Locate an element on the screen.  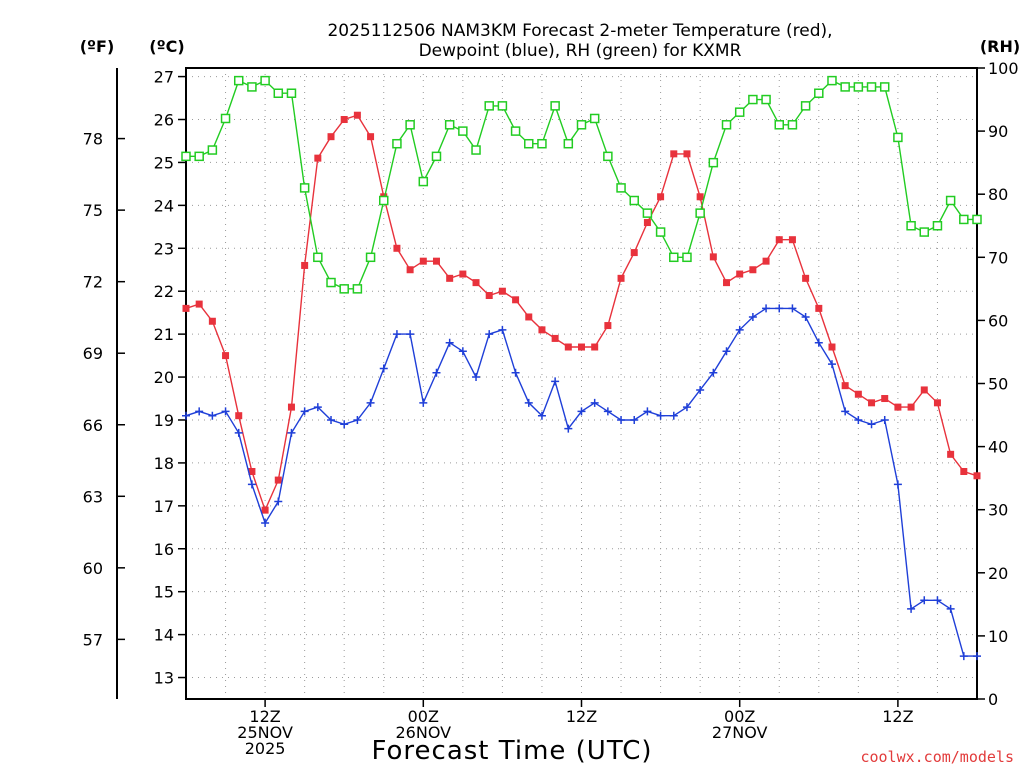
rh-tick-label: 90 is located at coordinates (998, 131).